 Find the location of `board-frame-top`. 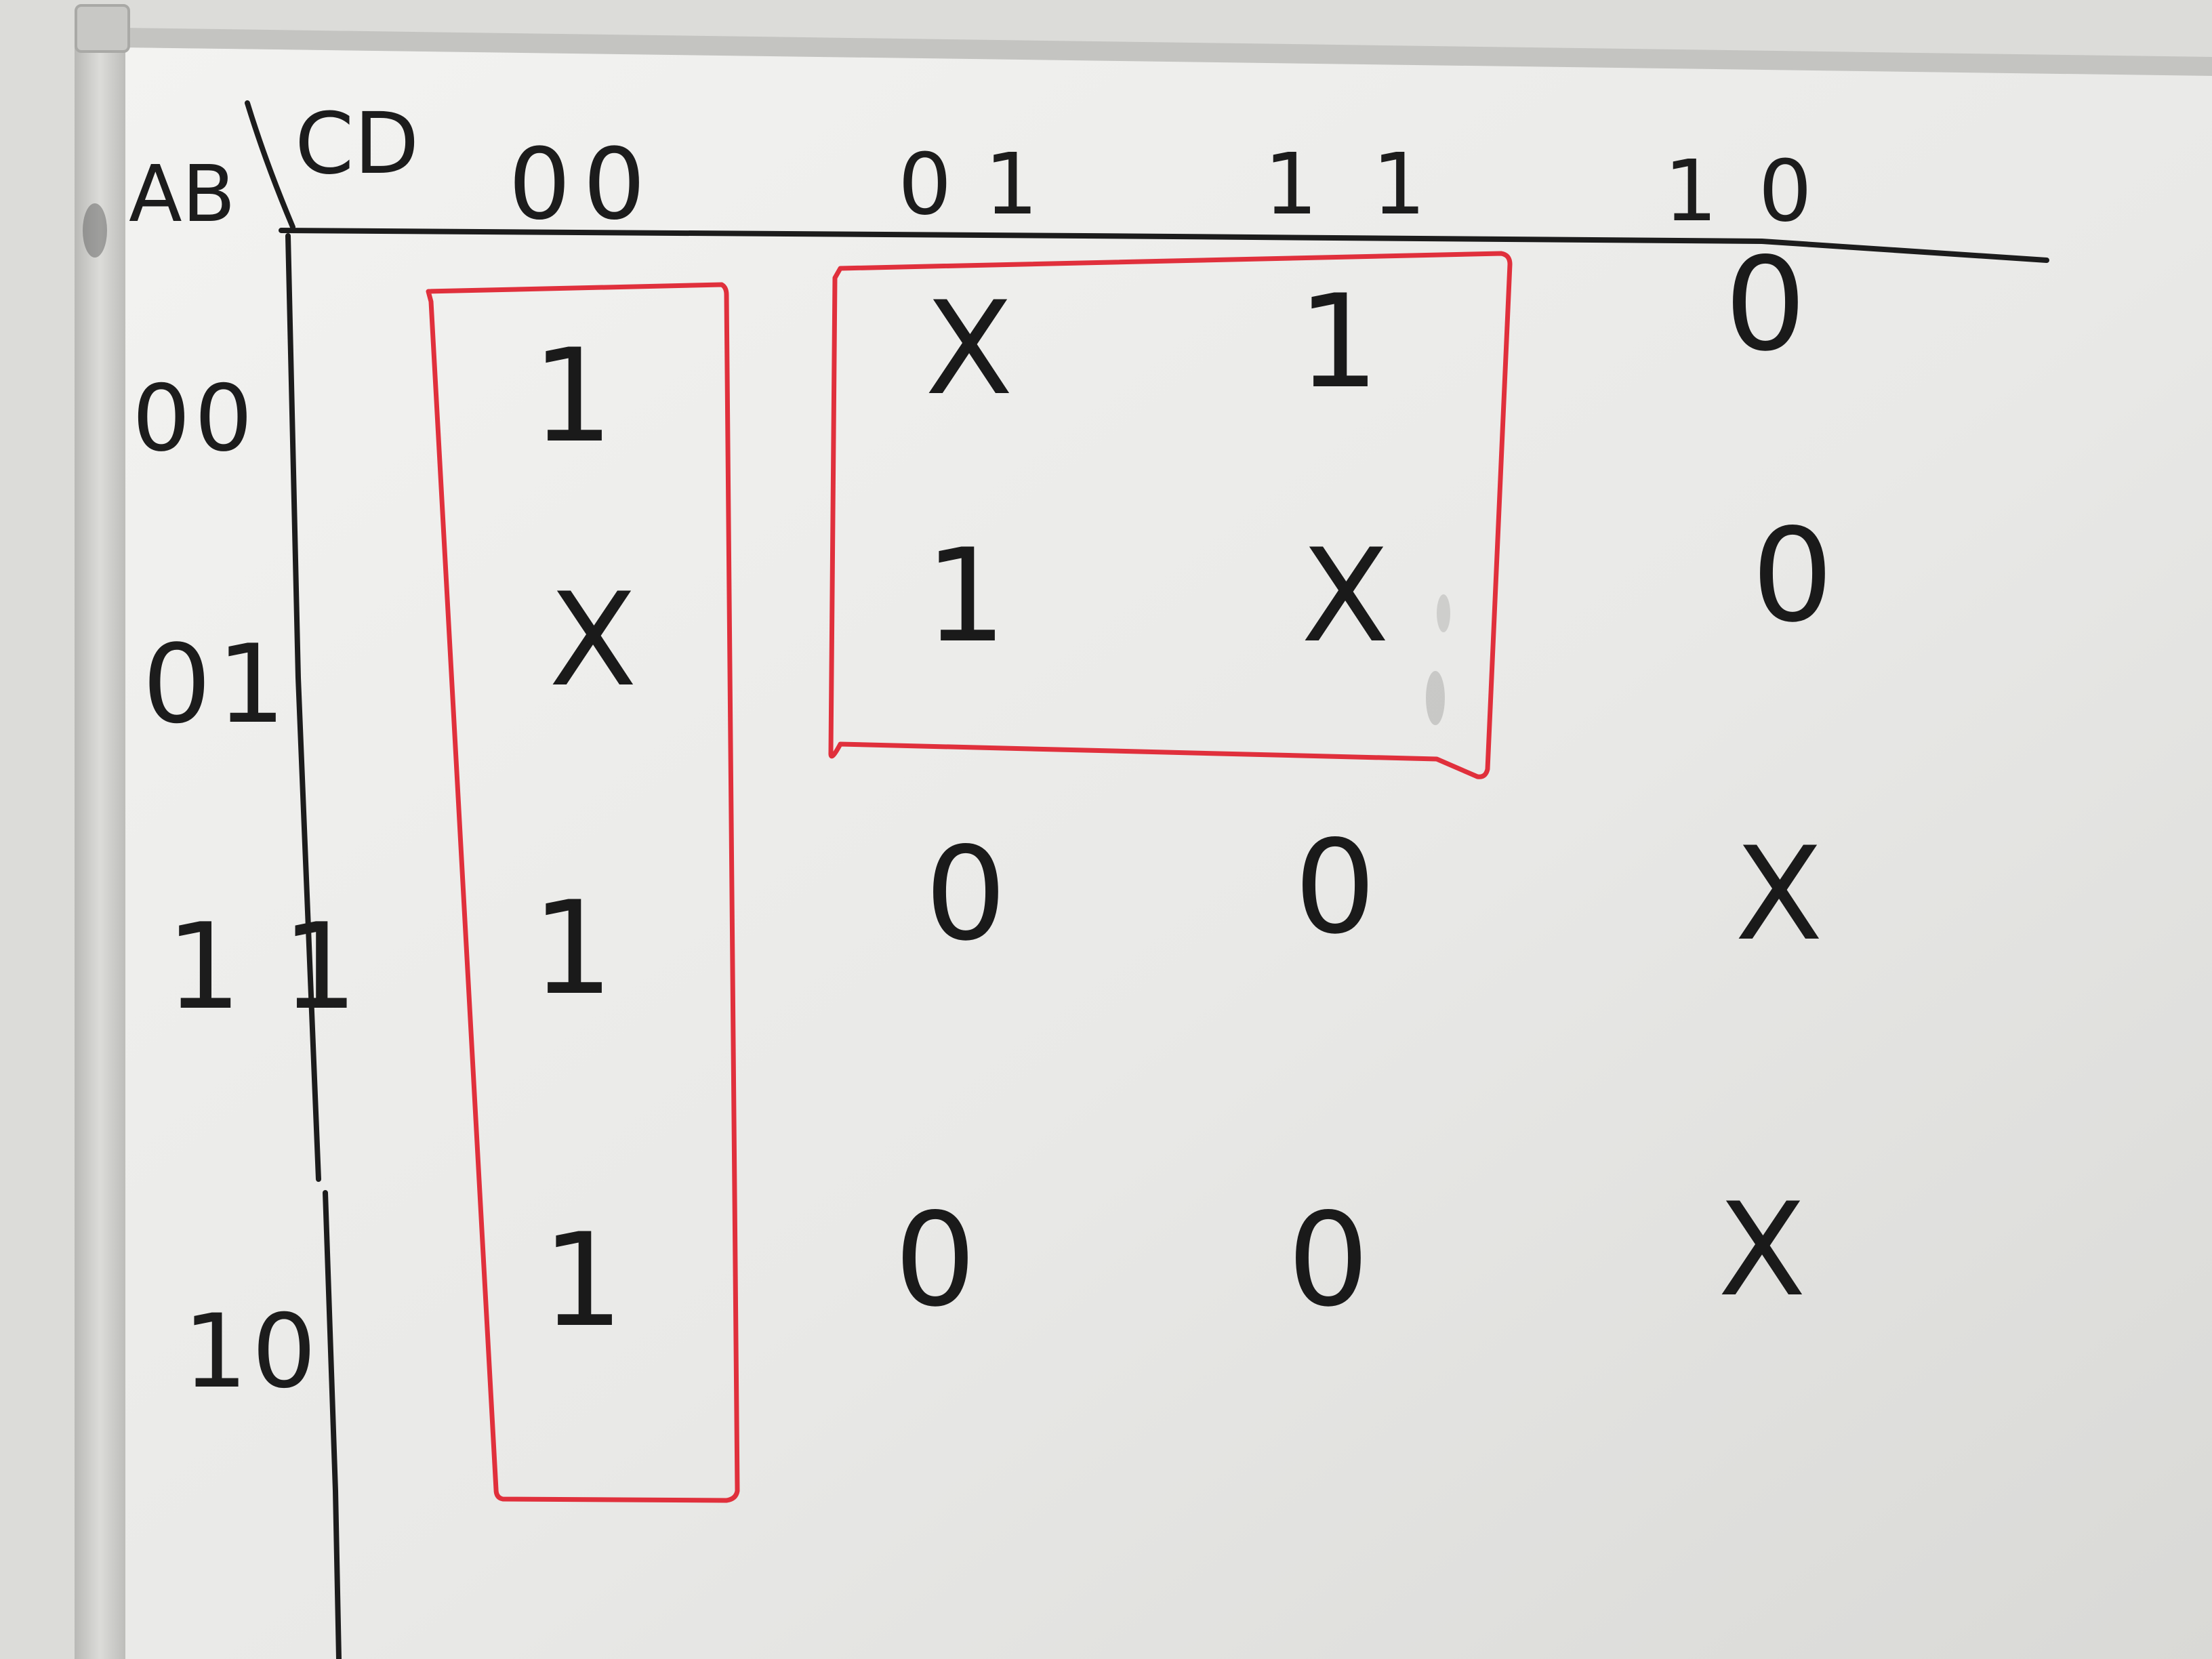

board-frame-top is located at coordinates (1143, 51).